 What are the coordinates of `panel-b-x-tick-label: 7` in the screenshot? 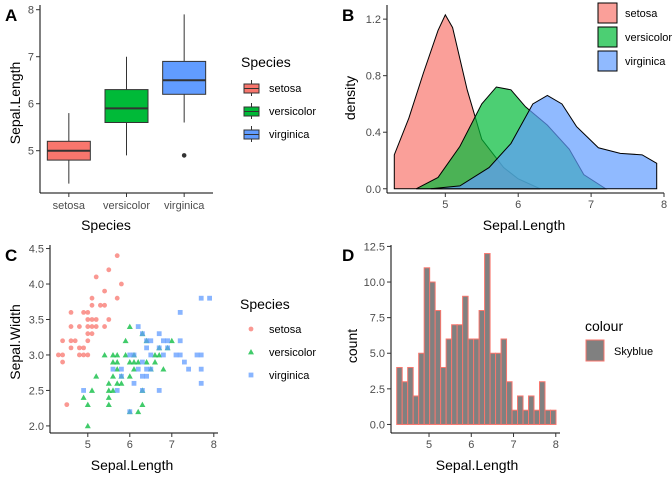 It's located at (591, 205).